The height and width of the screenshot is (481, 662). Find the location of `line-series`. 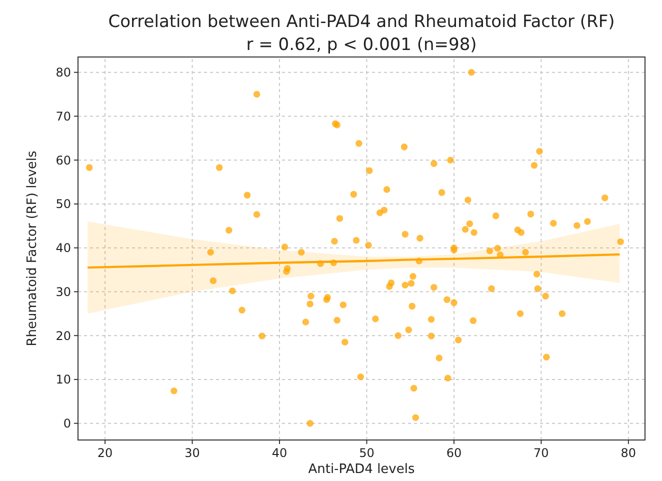

line-series is located at coordinates (353, 261).